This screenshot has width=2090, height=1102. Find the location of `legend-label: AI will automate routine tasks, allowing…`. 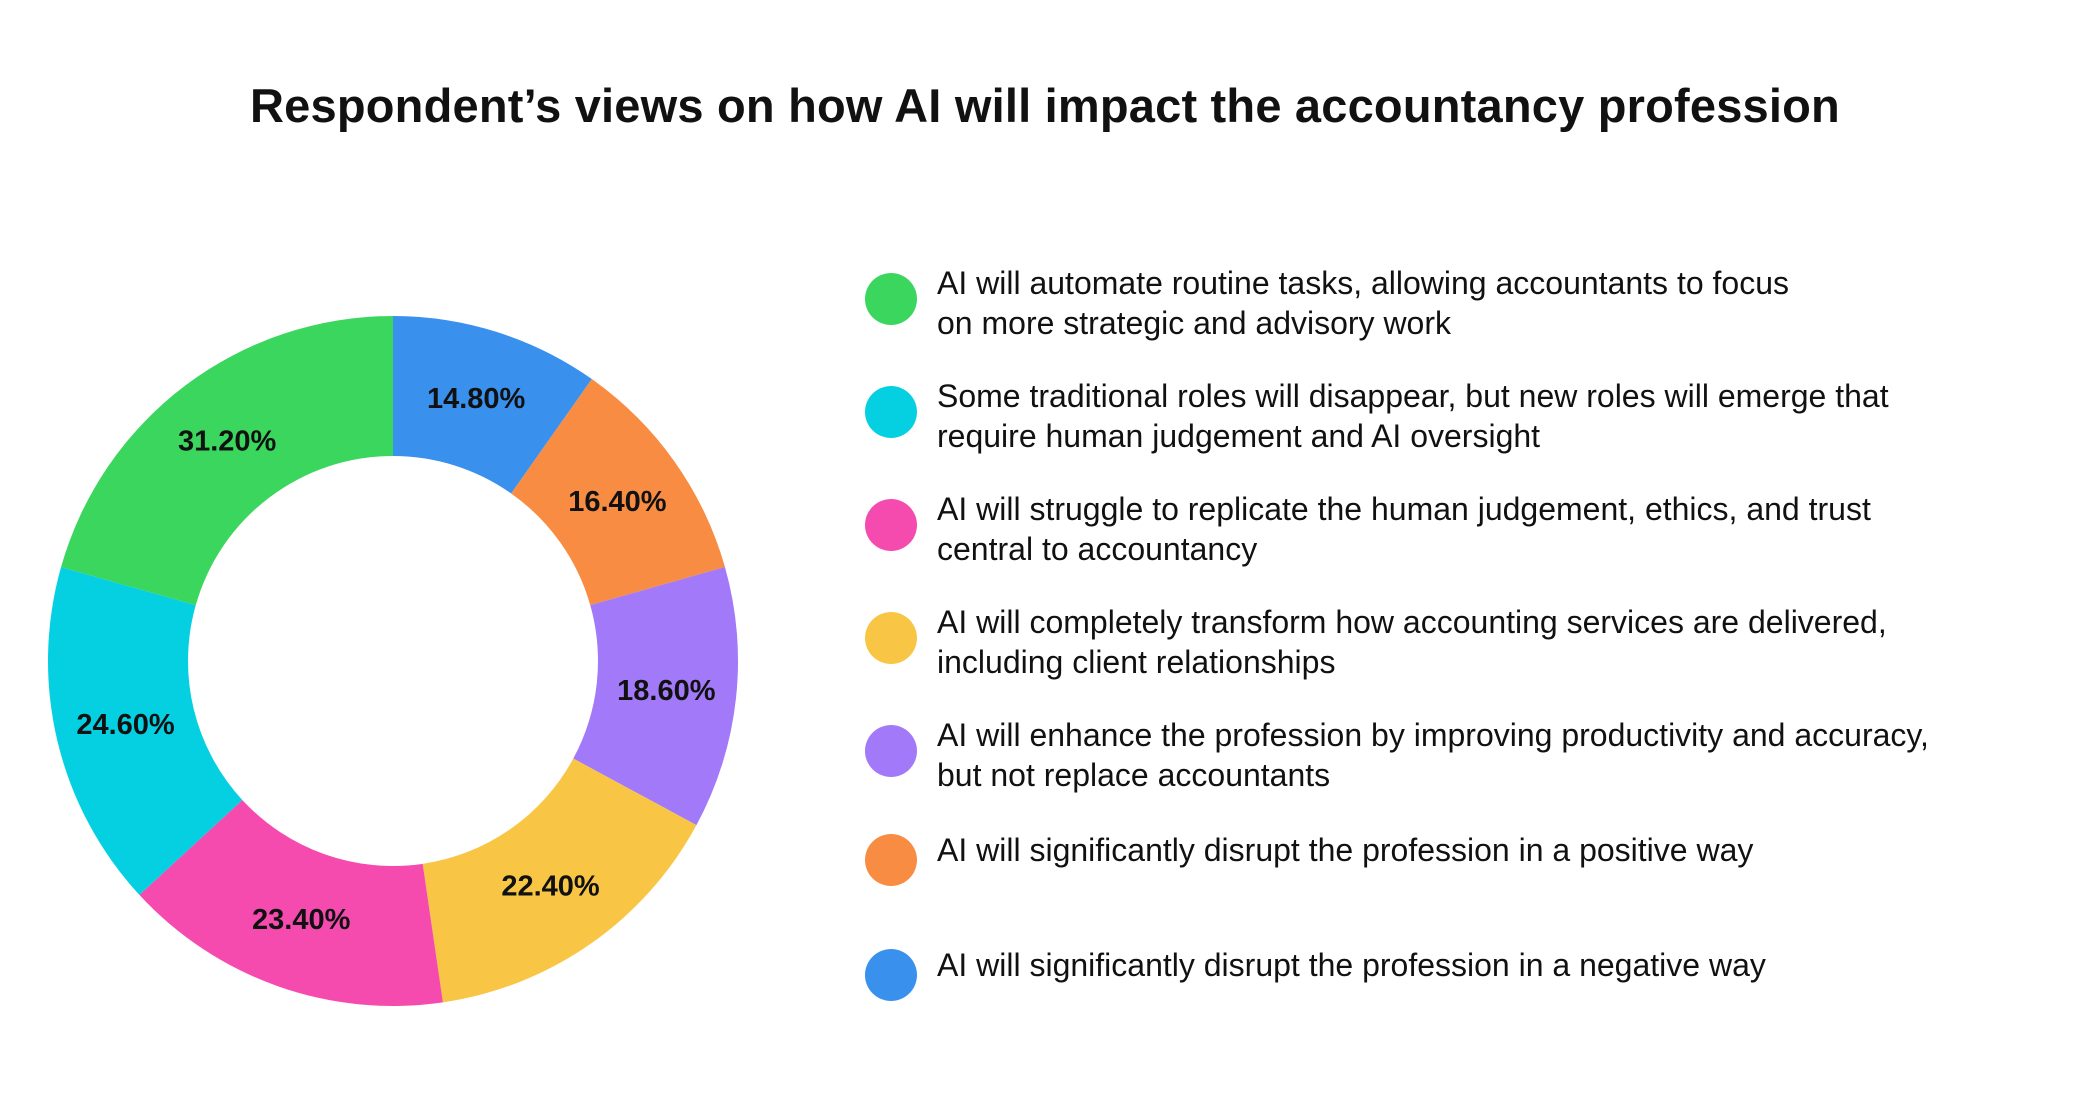

legend-label: AI will automate routine tasks, allowing… is located at coordinates (1363, 303).